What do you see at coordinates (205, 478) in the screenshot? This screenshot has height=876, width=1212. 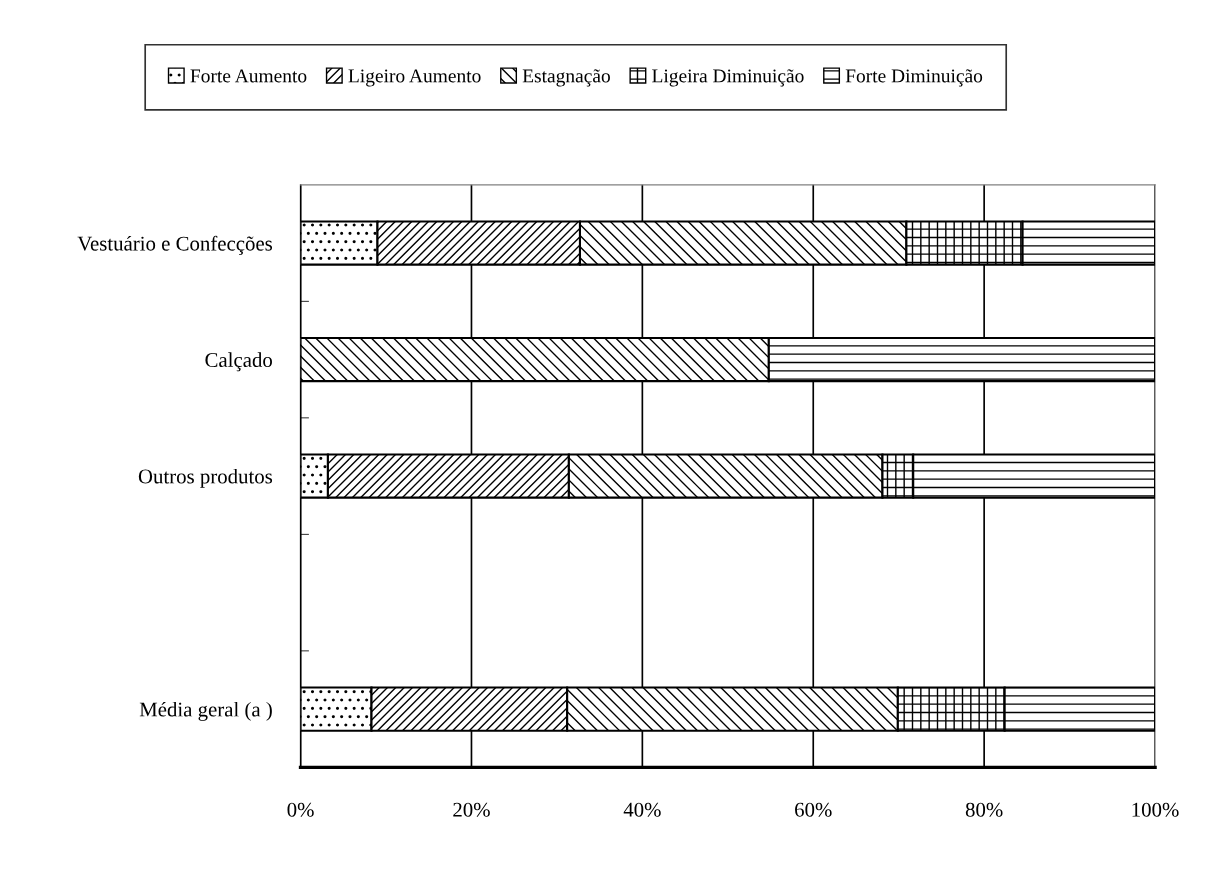 I see `y-tick-label: Outros produtos` at bounding box center [205, 478].